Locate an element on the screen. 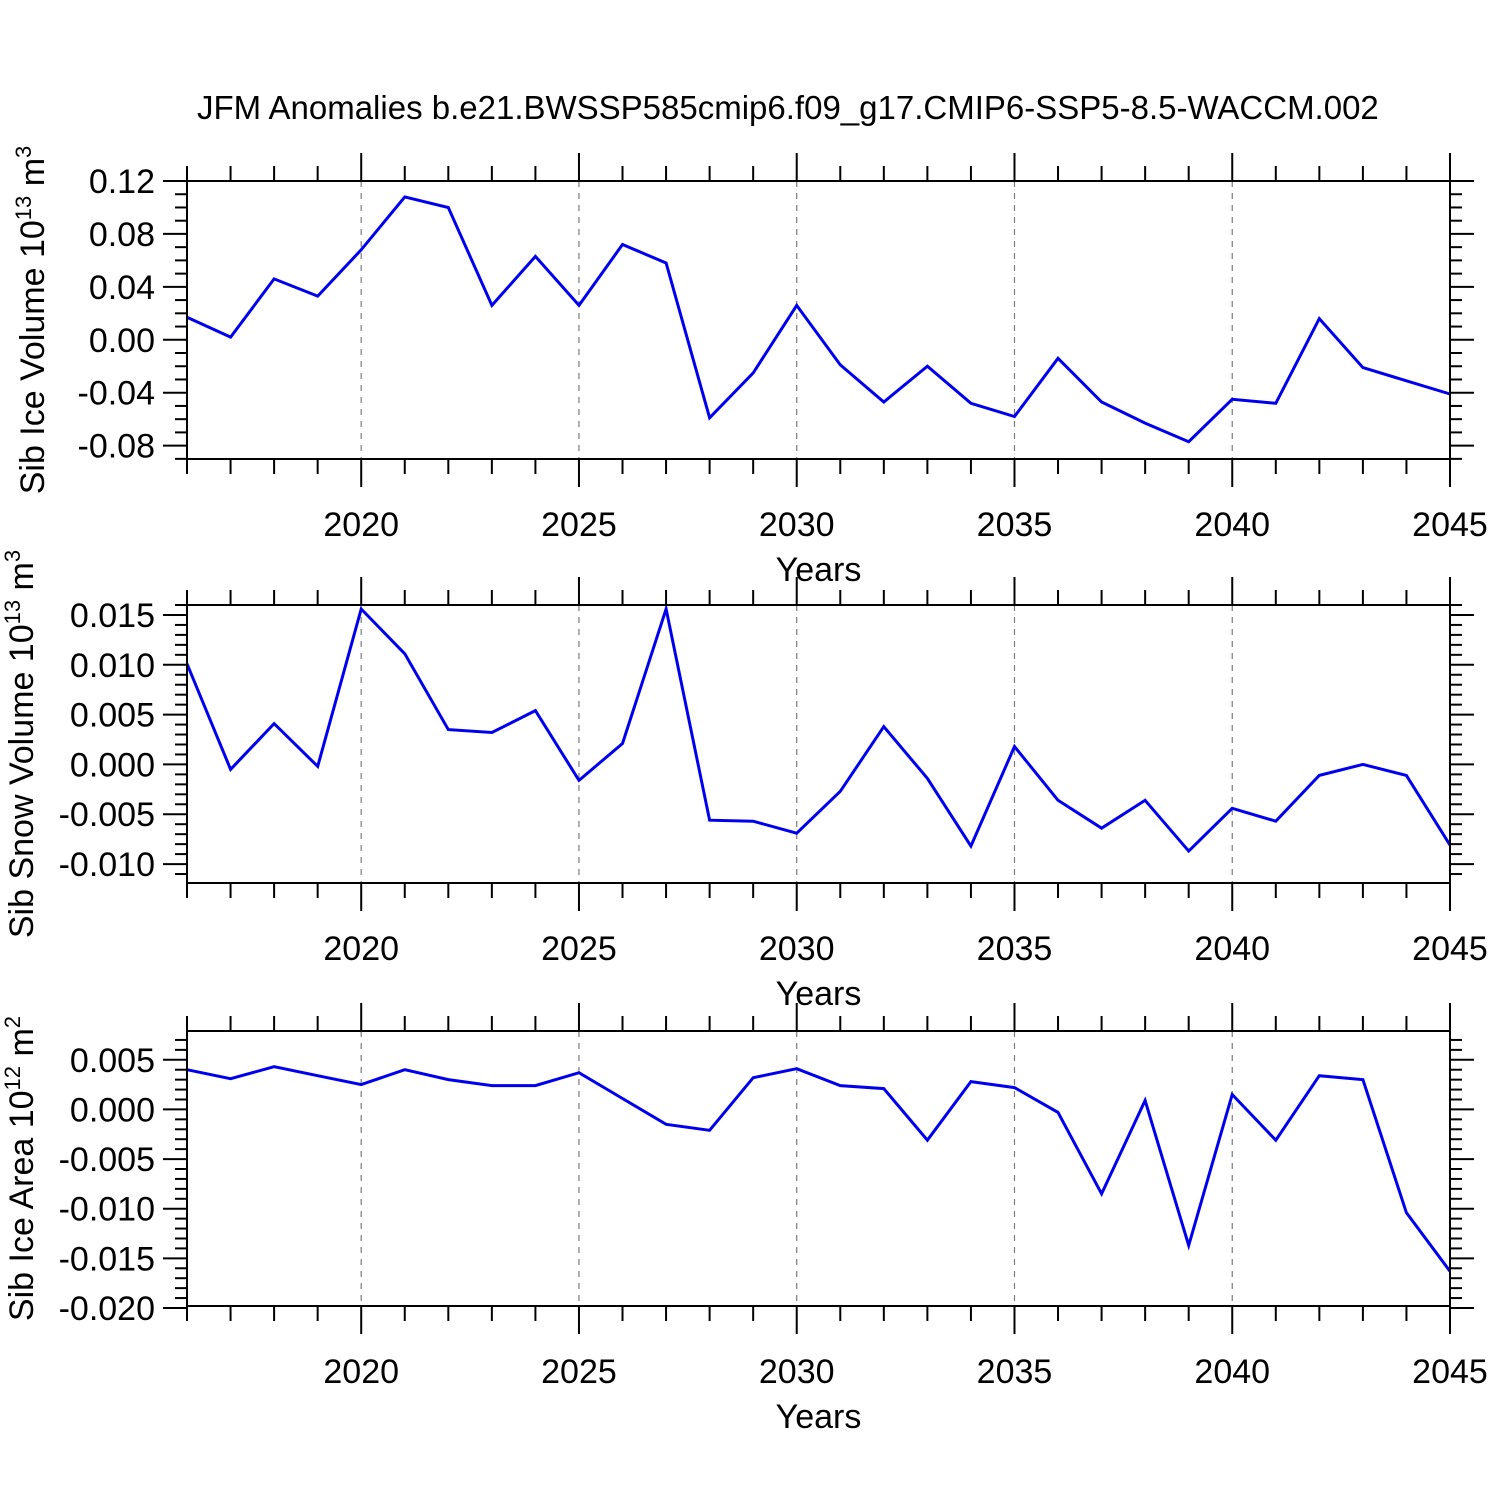 This screenshot has height=1500, width=1500. y-axis-label-superscript: 12 is located at coordinates (12, 1078).